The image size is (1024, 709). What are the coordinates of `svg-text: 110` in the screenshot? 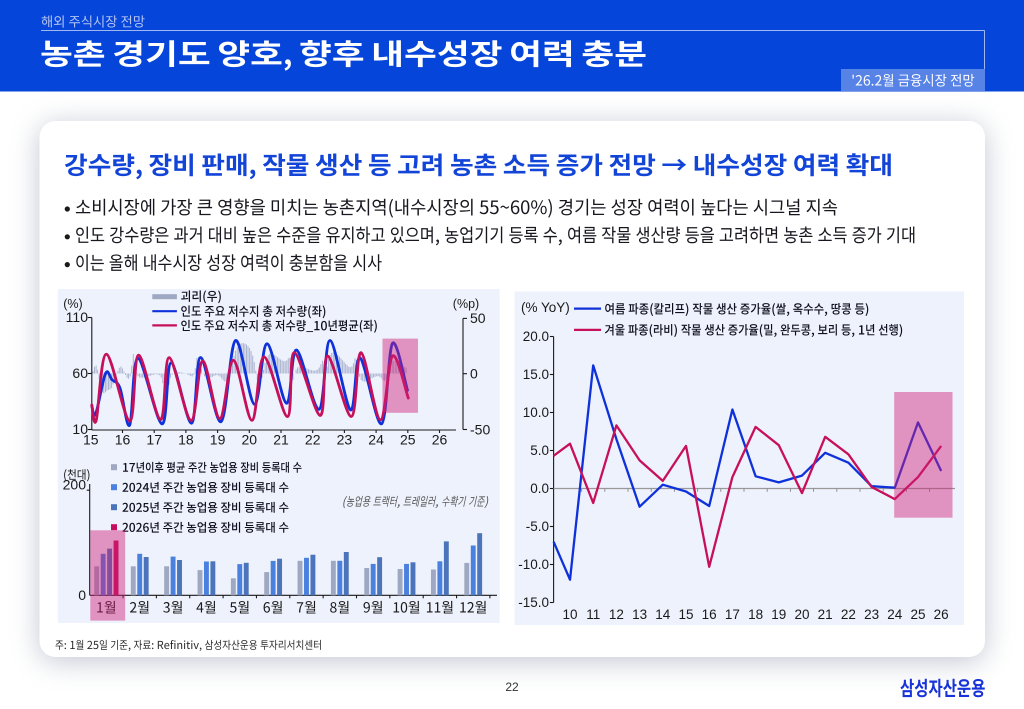 It's located at (77, 317).